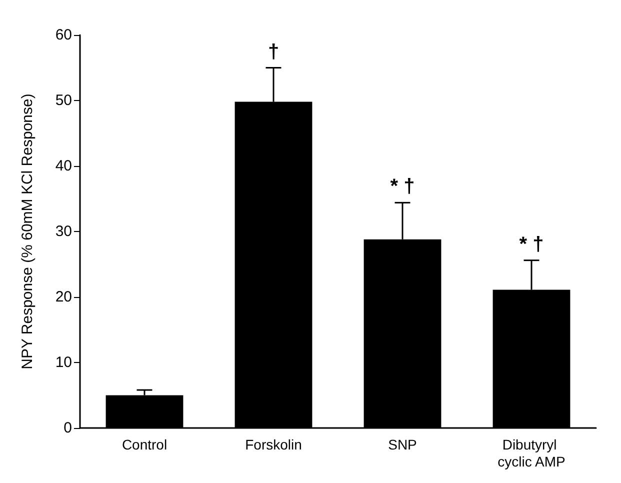 The image size is (621, 483). I want to click on y-tick-label: 0, so click(68, 428).